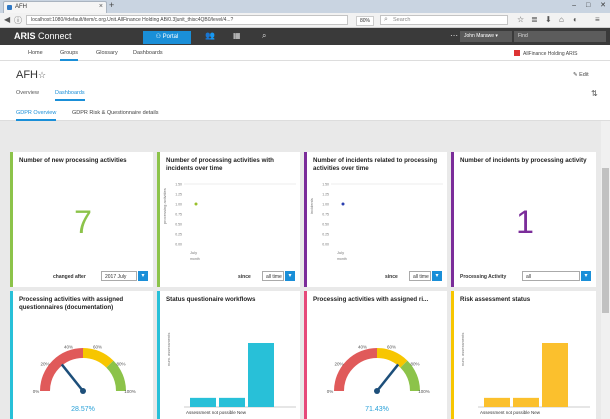 Image resolution: width=610 pixels, height=419 pixels. What do you see at coordinates (83, 409) in the screenshot?
I see `gauge-value: 28.57%` at bounding box center [83, 409].